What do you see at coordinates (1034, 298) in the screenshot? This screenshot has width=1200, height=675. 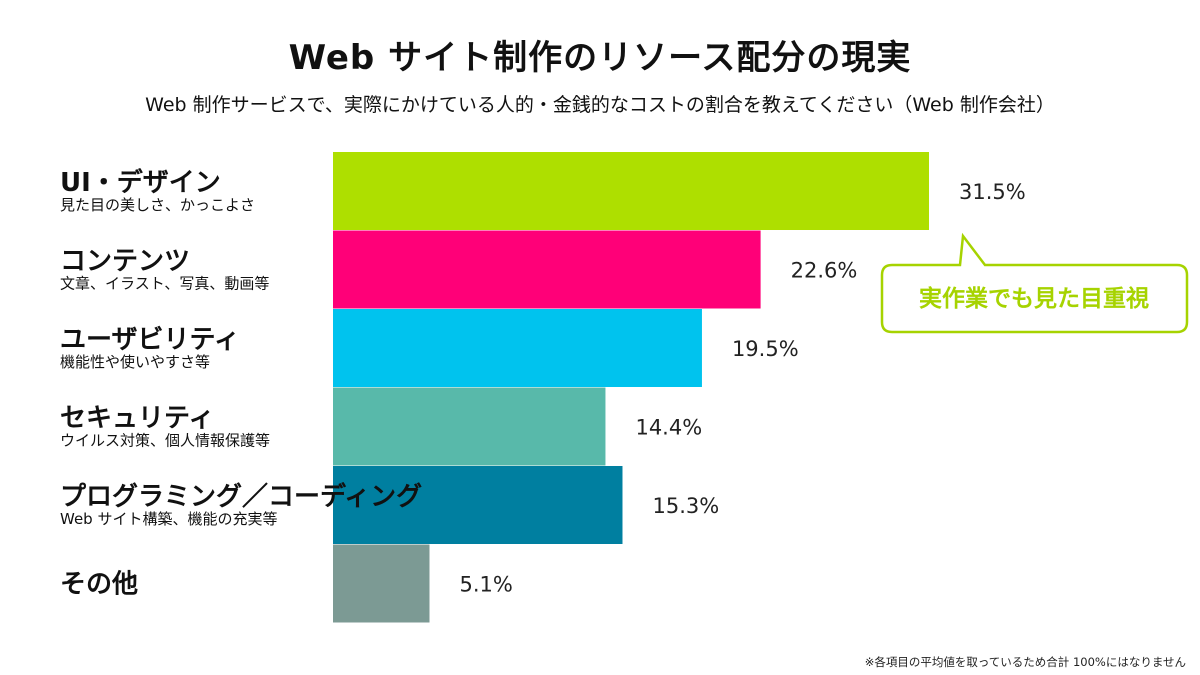 I see `callout-text: 実作業でも見た目重視` at bounding box center [1034, 298].